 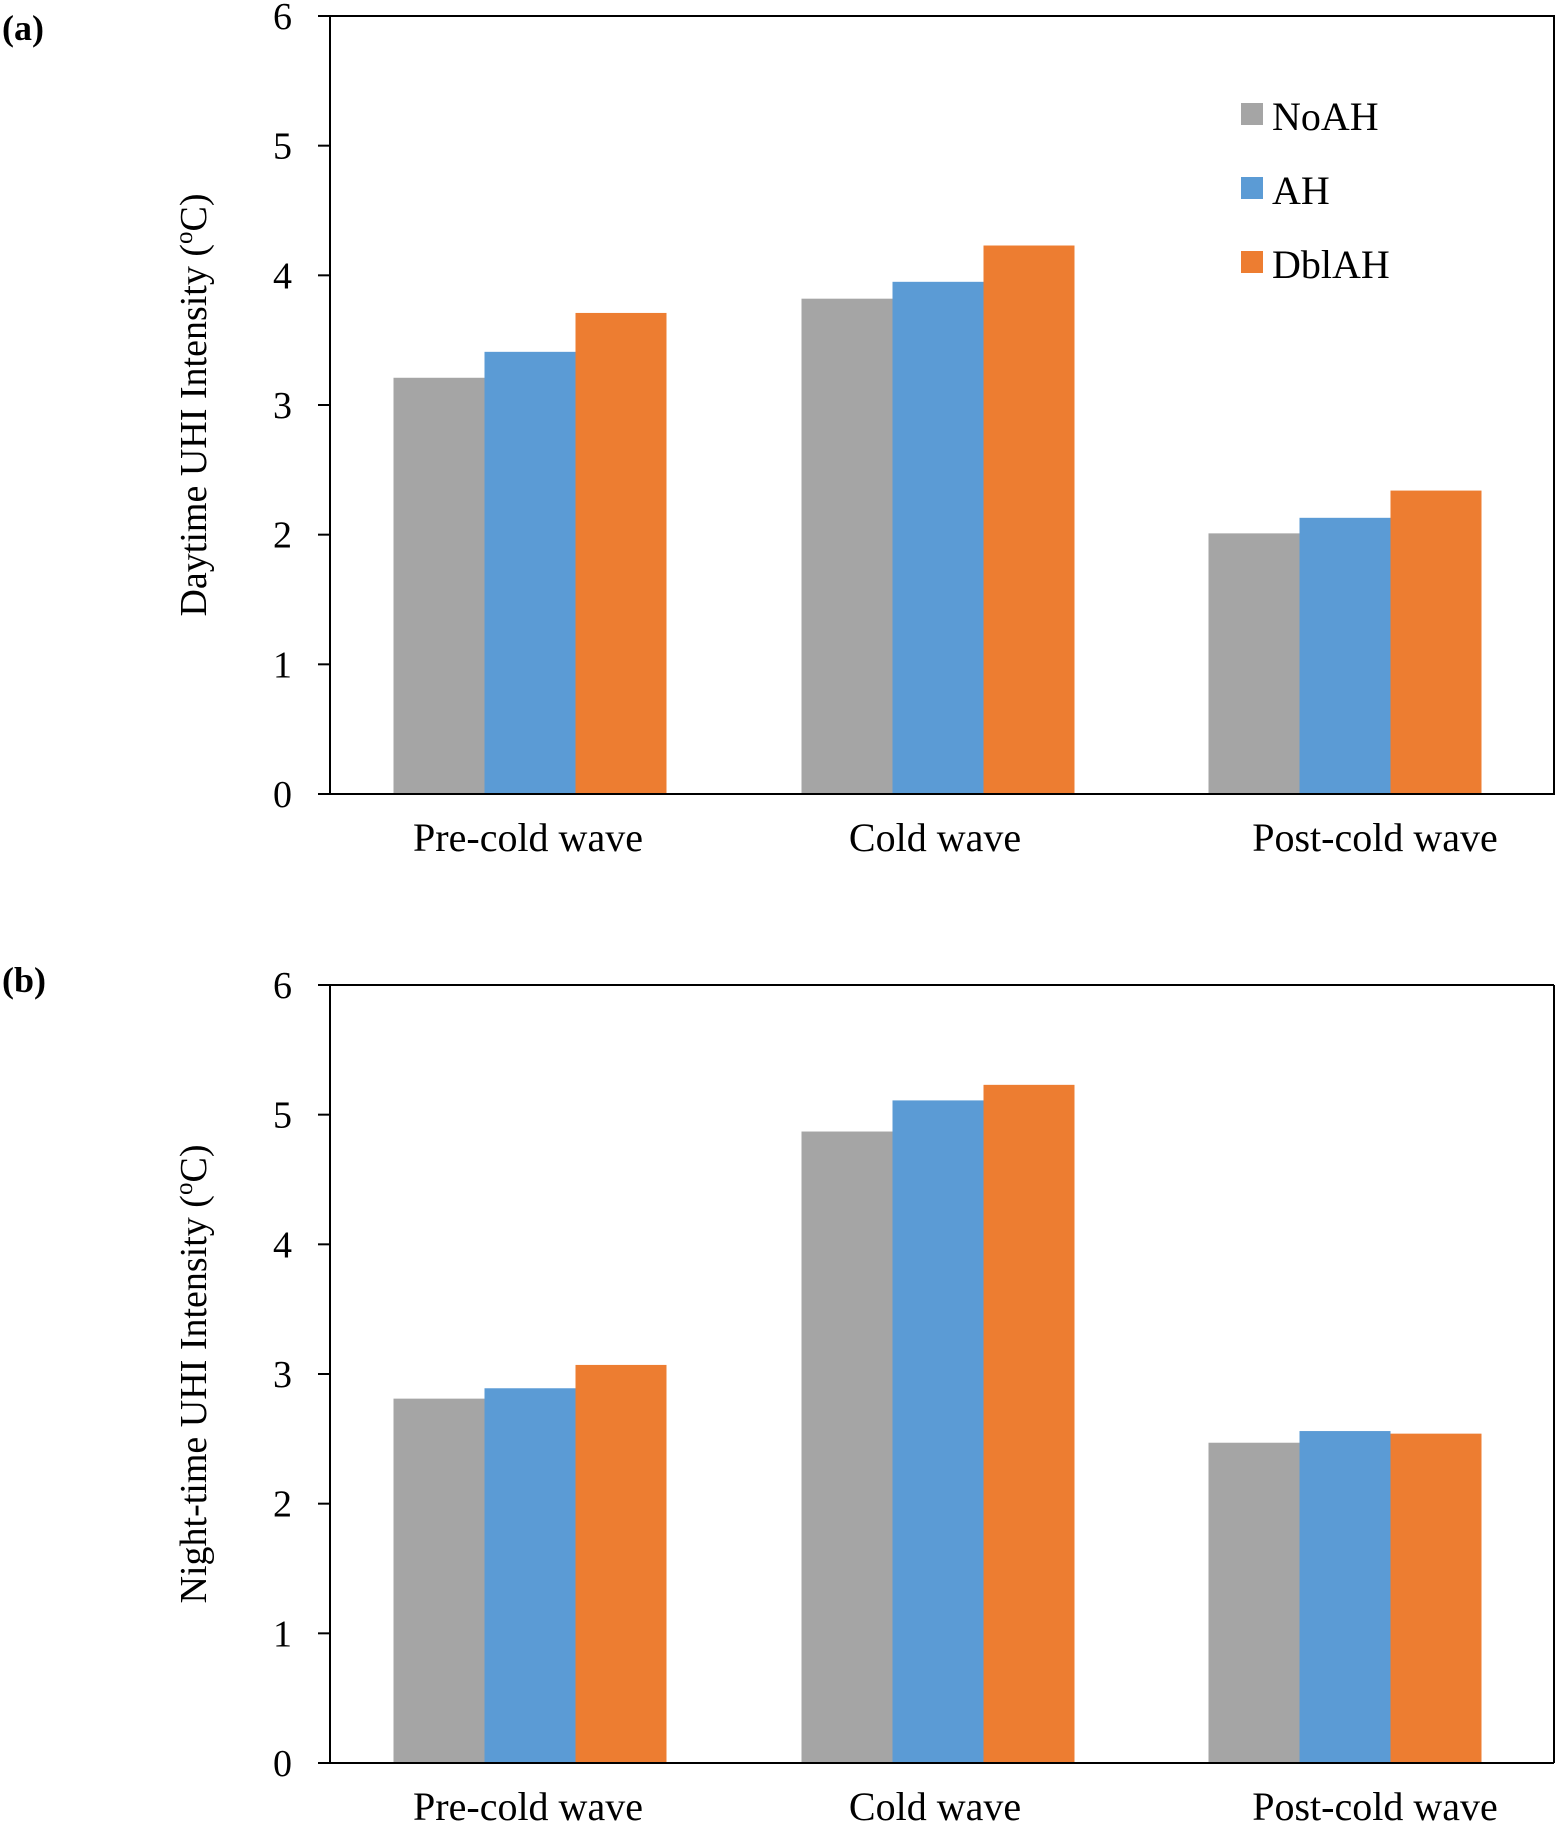 I want to click on y-ticks-b: 0 1 2 3 4 5 6, so click(x=301, y=1375).